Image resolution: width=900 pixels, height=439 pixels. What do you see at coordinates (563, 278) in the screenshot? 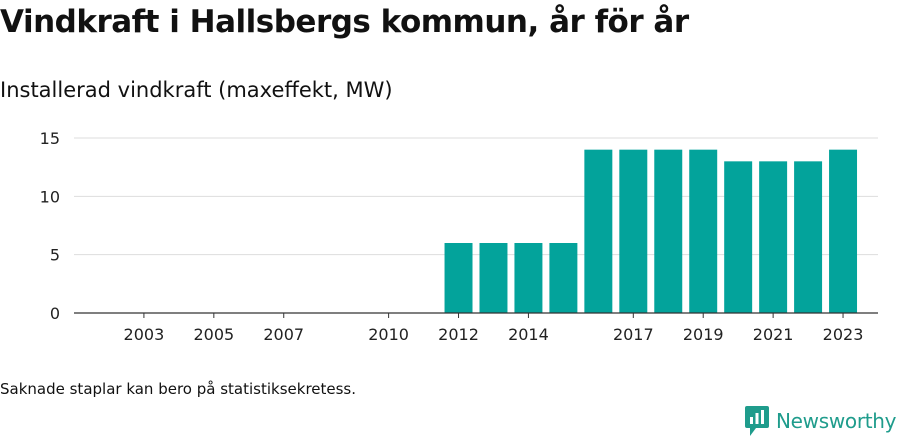
I see `bar-2015` at bounding box center [563, 278].